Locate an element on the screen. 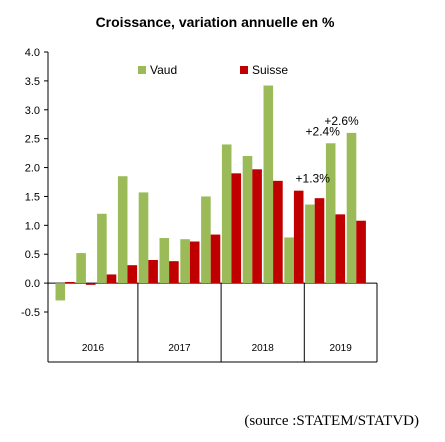  y-tick-label: 3.0 is located at coordinates (32, 111).